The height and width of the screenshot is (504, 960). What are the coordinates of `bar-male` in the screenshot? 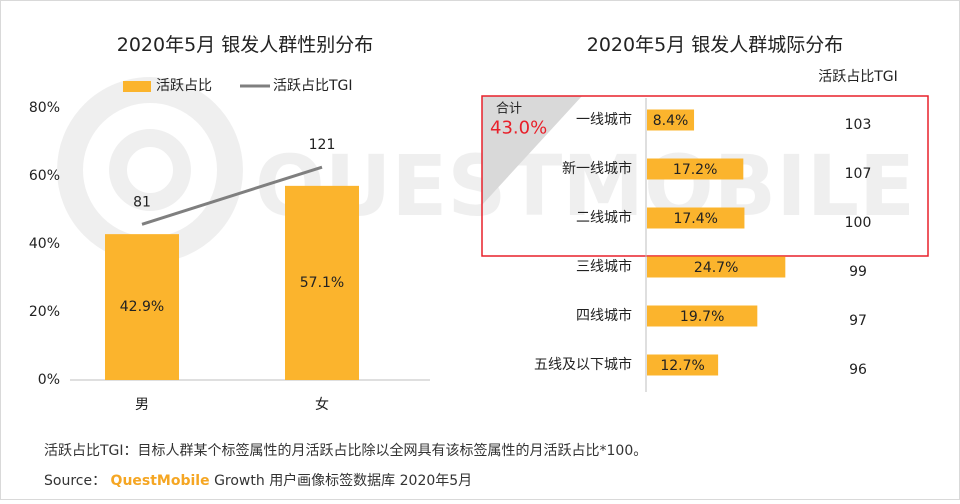 It's located at (142, 307).